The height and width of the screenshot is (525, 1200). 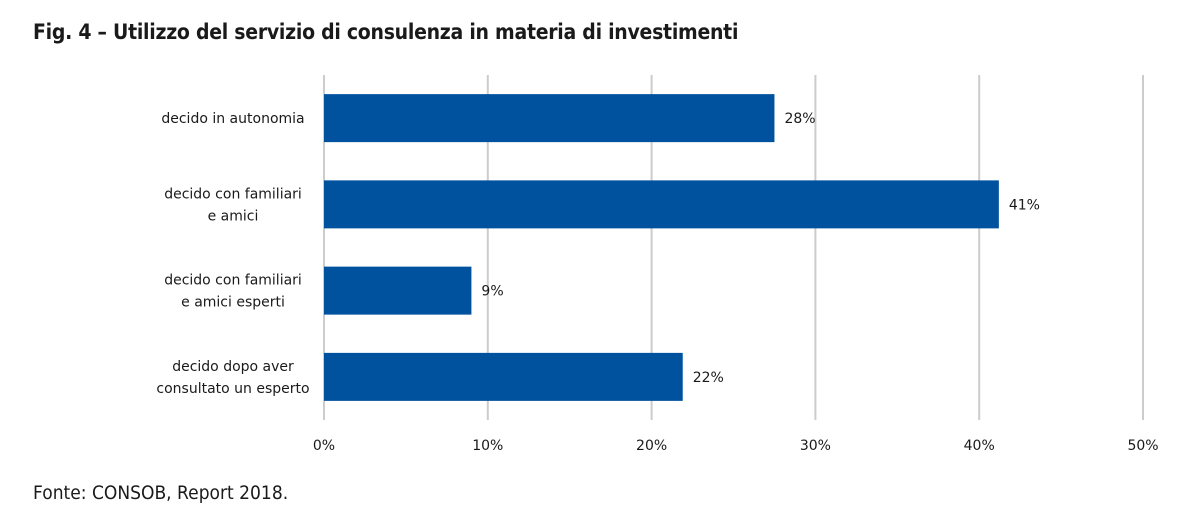 I want to click on x-tick-label: 20%, so click(x=651, y=446).